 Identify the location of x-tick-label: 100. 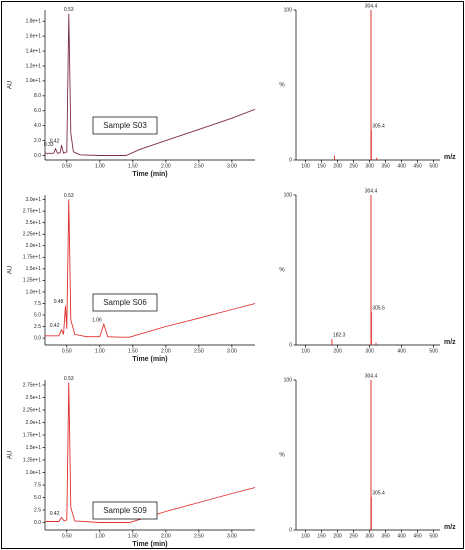
(305, 166).